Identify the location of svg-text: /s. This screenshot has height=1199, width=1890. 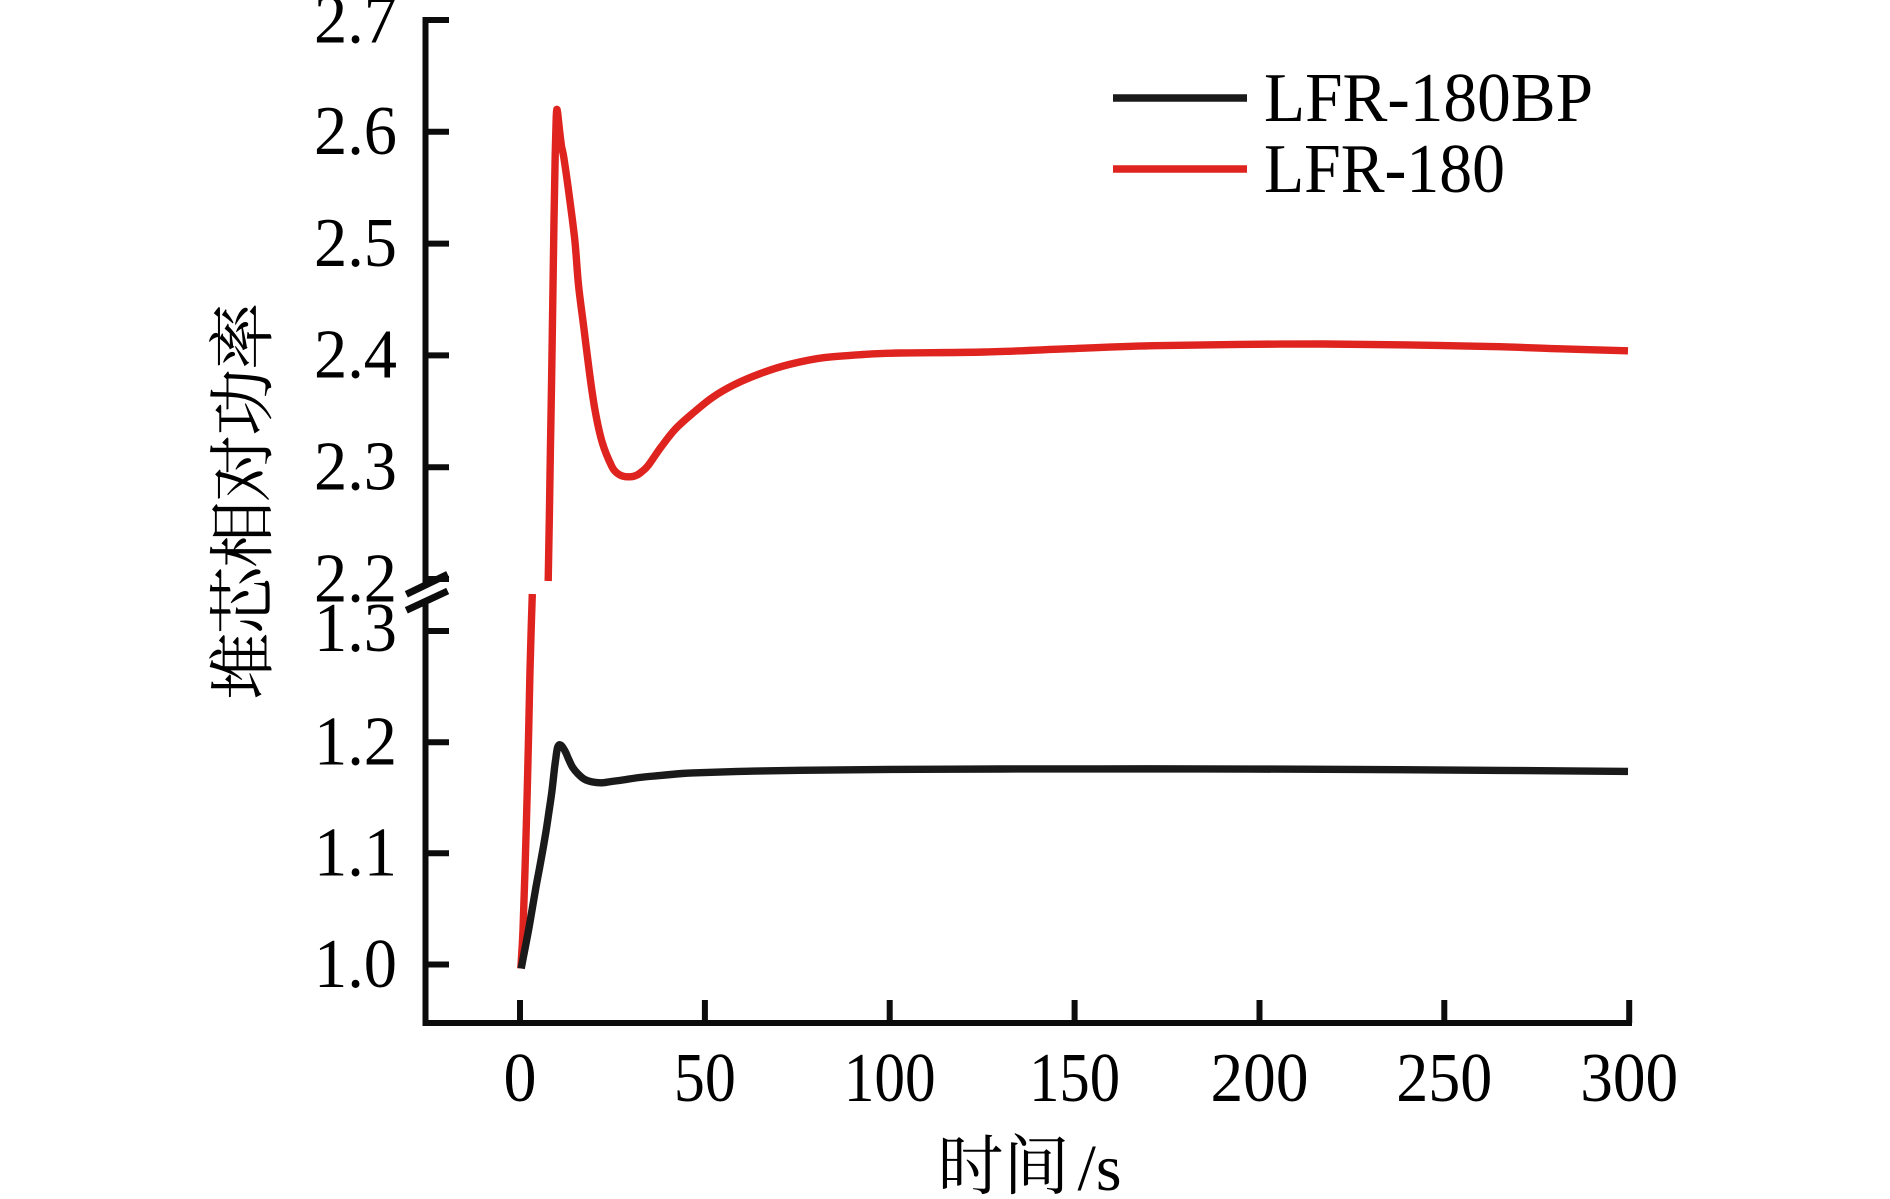
(1100, 1165).